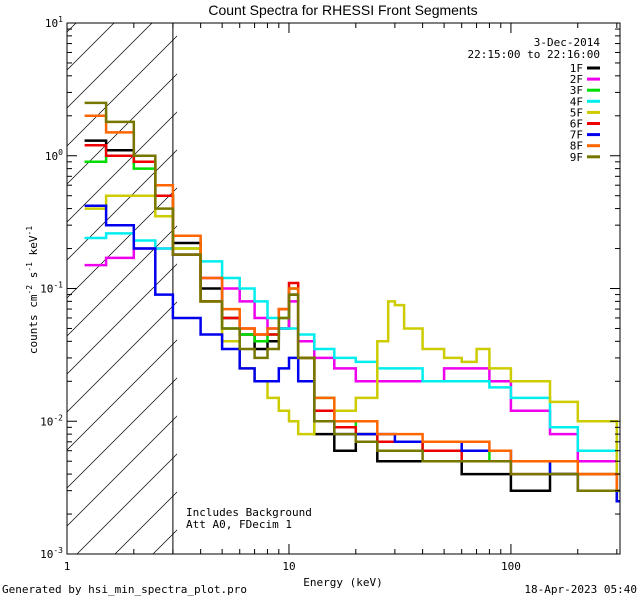 The image size is (640, 600). Describe the element at coordinates (125, 589) in the screenshot. I see `footer-generator: Generated by hsi_min_spectra_plot.pro` at that location.